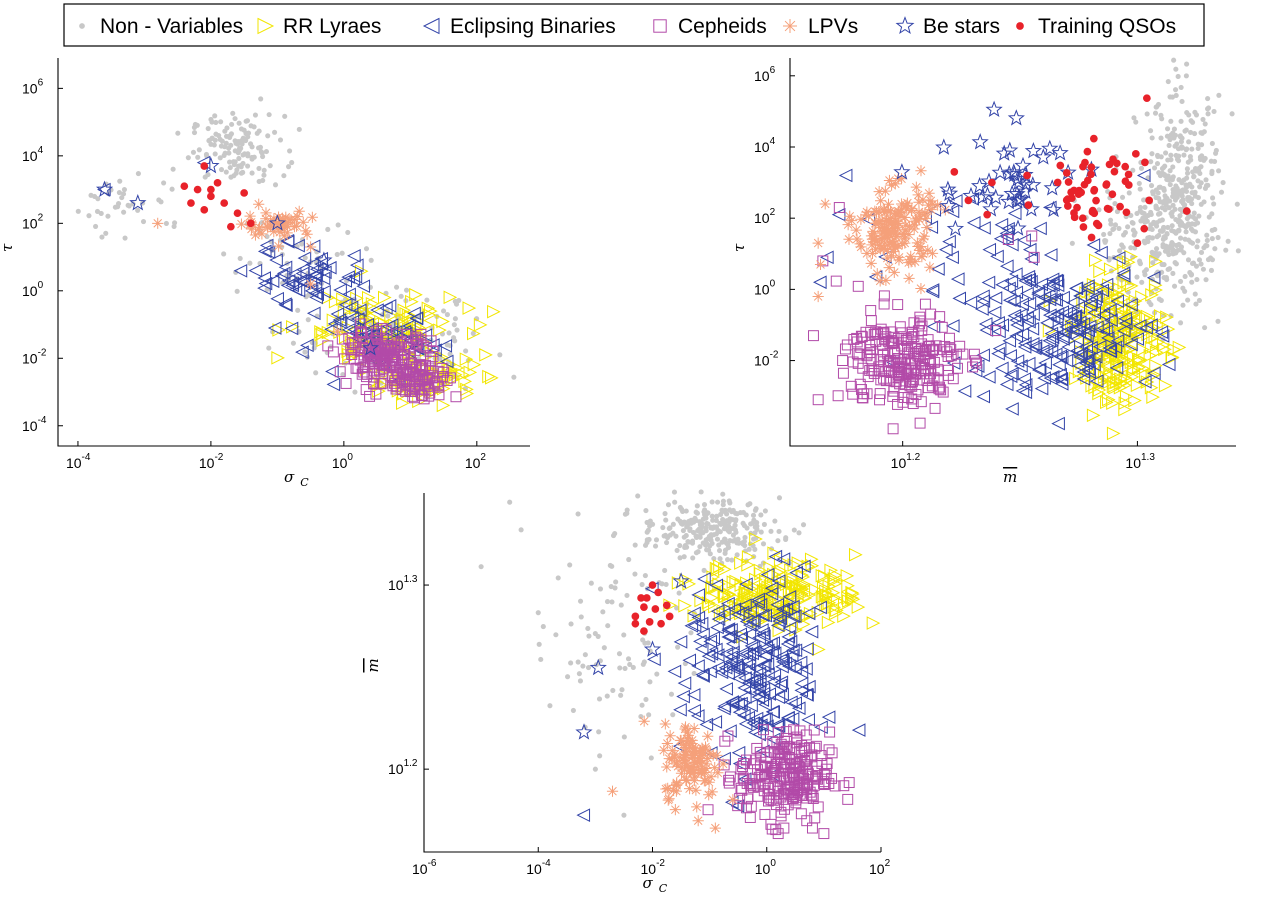 This screenshot has width=1263, height=898. What do you see at coordinates (642, 653) in the screenshot?
I see `series-non-variables` at bounding box center [642, 653].